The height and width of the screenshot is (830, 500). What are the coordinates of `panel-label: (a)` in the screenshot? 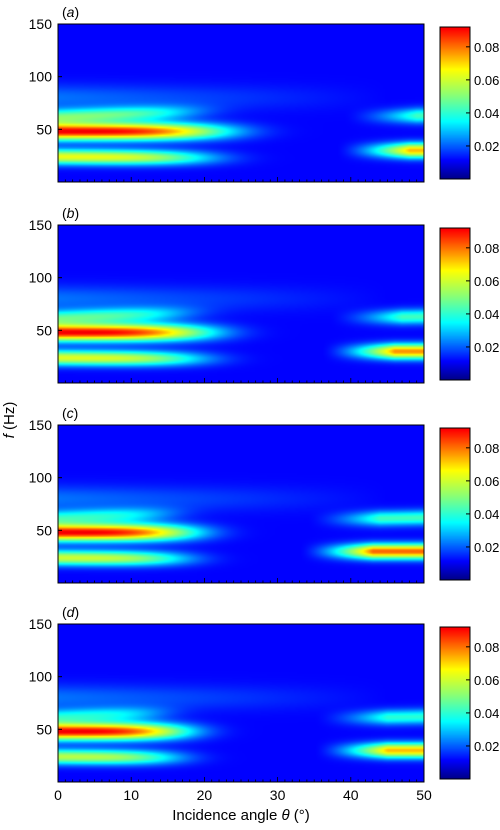 It's located at (70, 12).